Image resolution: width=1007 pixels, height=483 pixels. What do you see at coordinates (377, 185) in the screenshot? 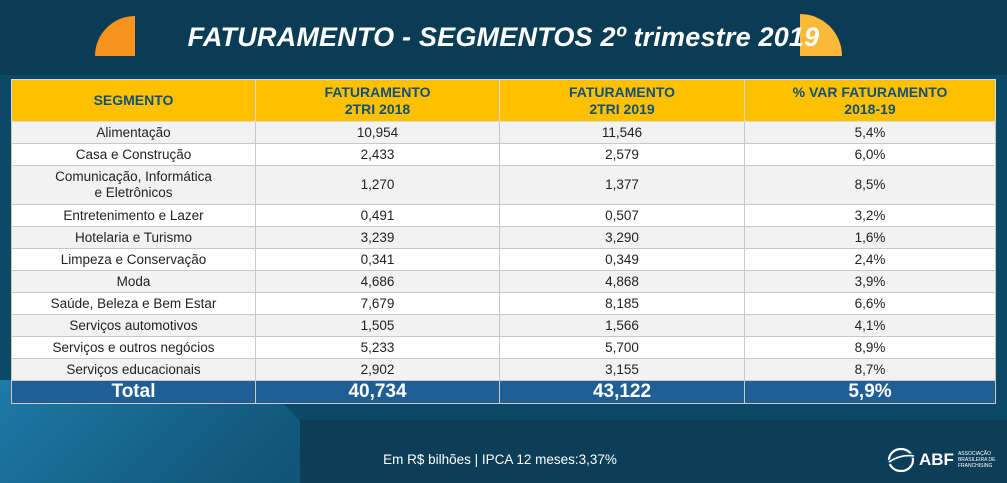
I see `cell-revenue-2018: 1,270` at bounding box center [377, 185].